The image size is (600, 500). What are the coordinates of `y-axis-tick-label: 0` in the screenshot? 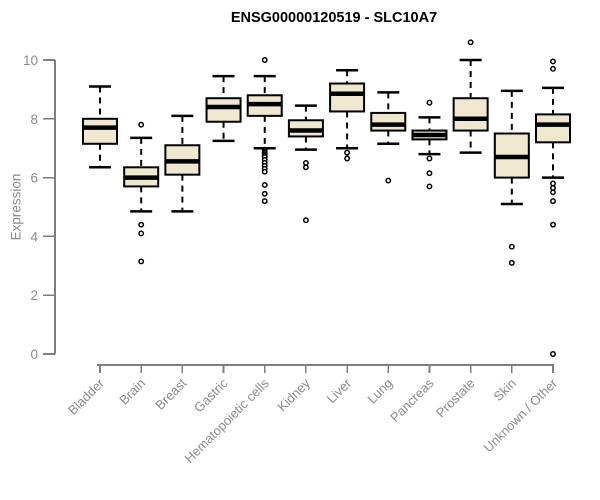 It's located at (34, 354).